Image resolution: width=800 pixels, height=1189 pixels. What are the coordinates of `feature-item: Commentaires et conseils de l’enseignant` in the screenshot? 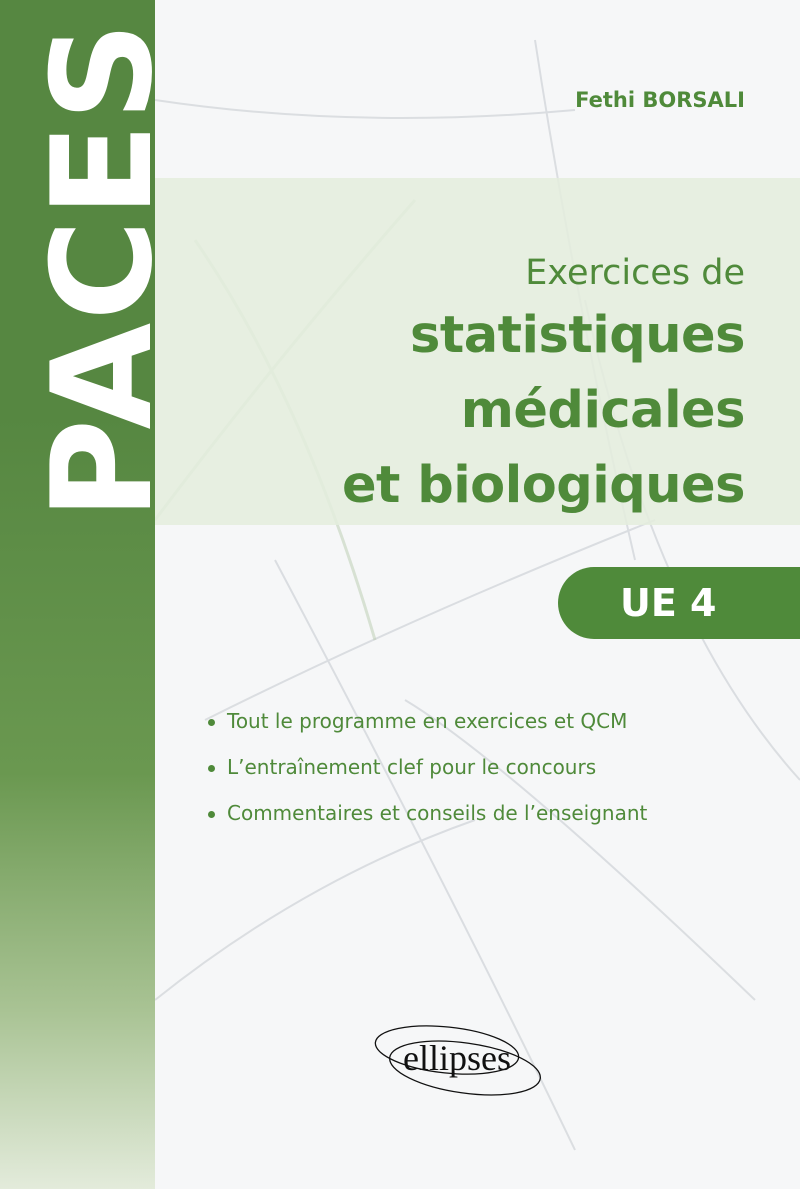 It's located at (427, 821).